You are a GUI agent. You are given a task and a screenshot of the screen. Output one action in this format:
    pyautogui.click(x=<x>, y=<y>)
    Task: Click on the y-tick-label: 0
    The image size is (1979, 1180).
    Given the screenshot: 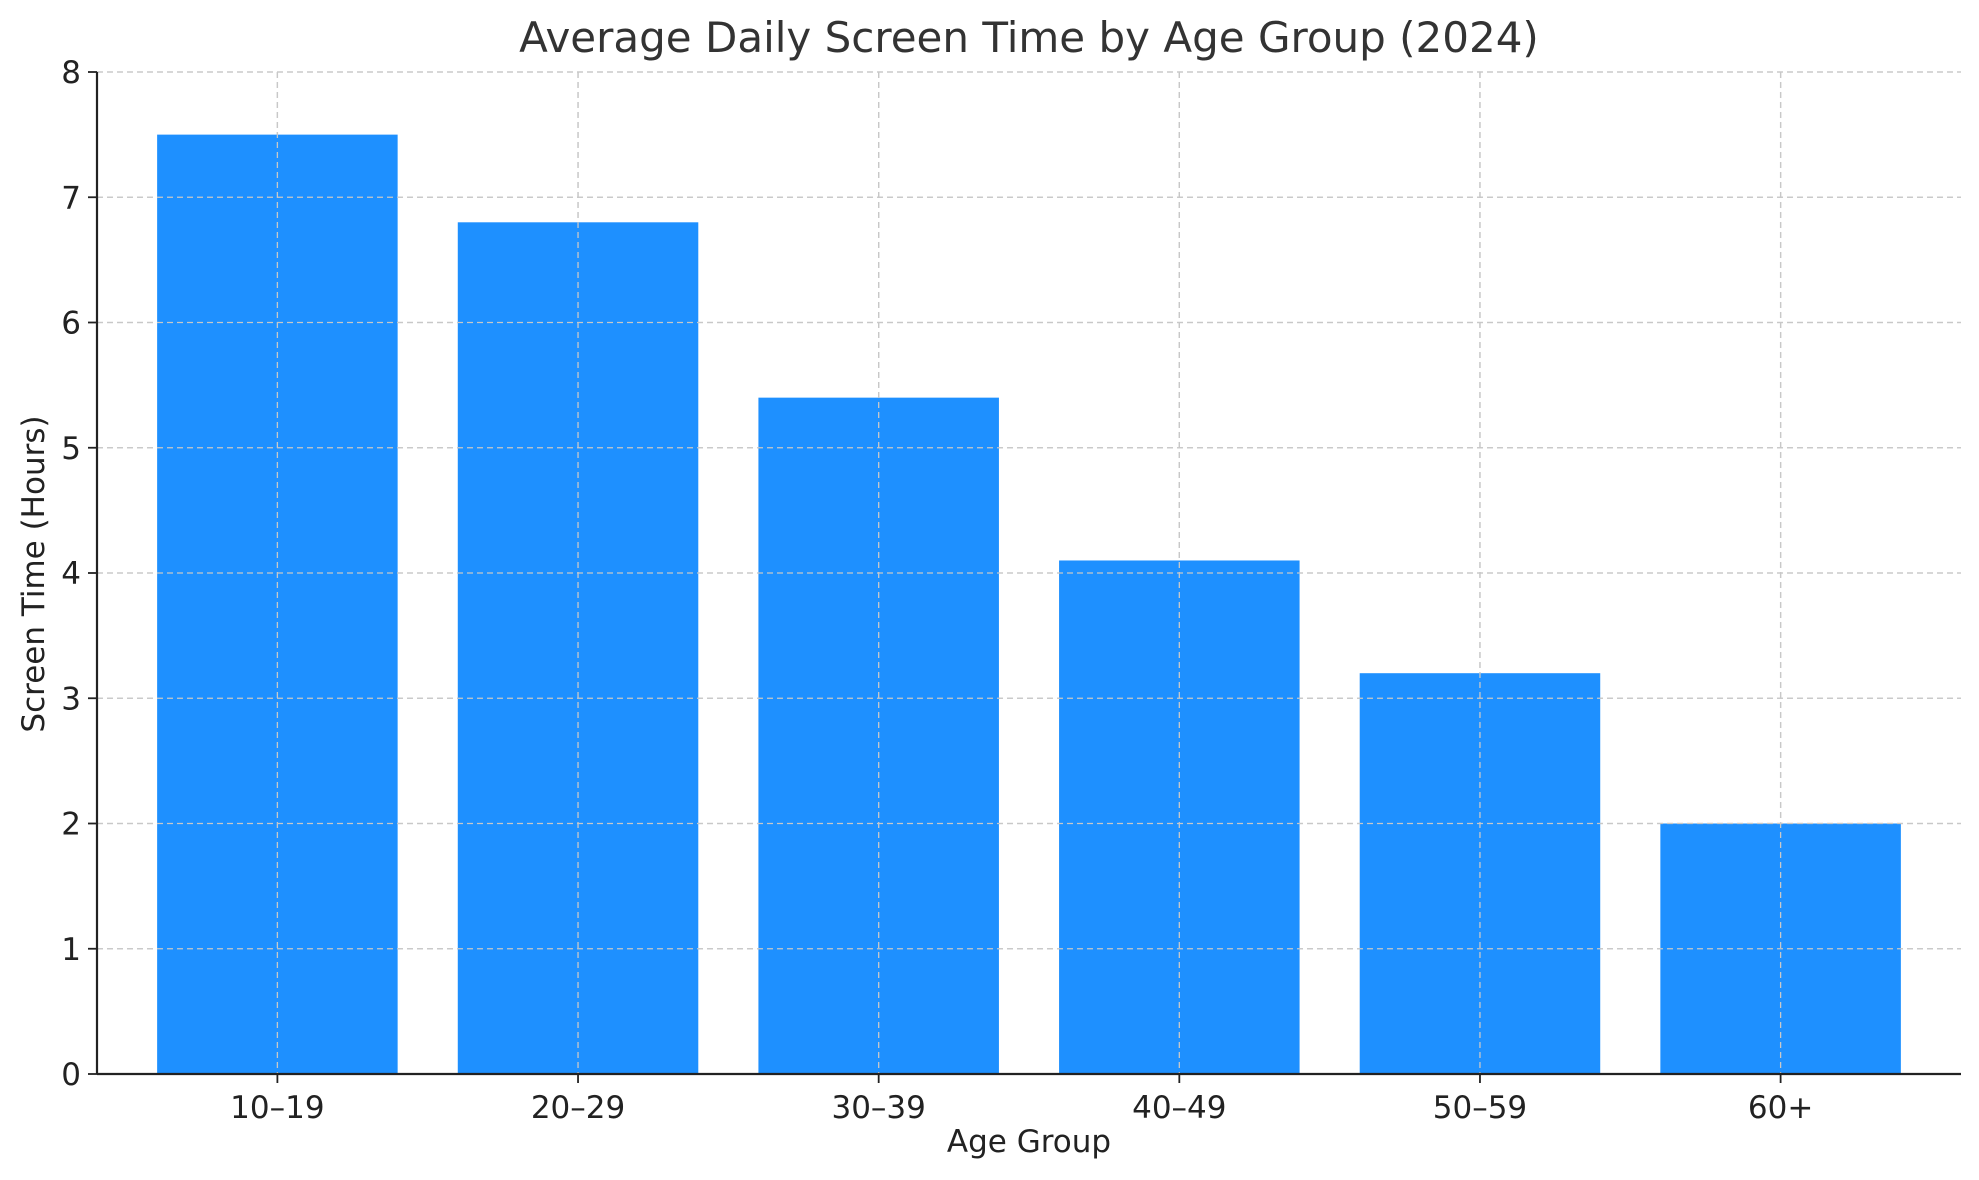 What is the action you would take?
    pyautogui.click(x=71, y=1075)
    